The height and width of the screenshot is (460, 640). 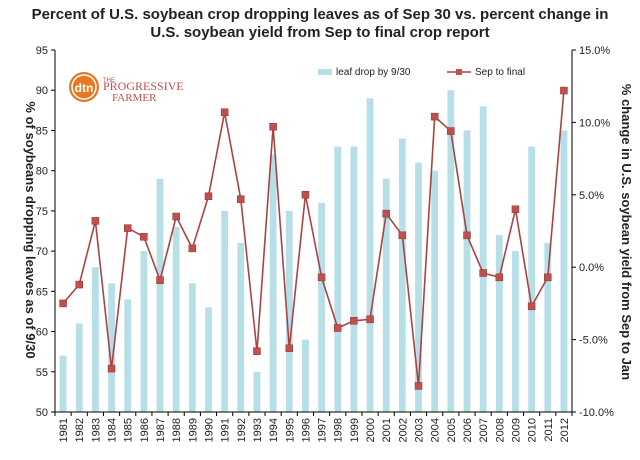 What do you see at coordinates (305, 375) in the screenshot?
I see `bar-1996` at bounding box center [305, 375].